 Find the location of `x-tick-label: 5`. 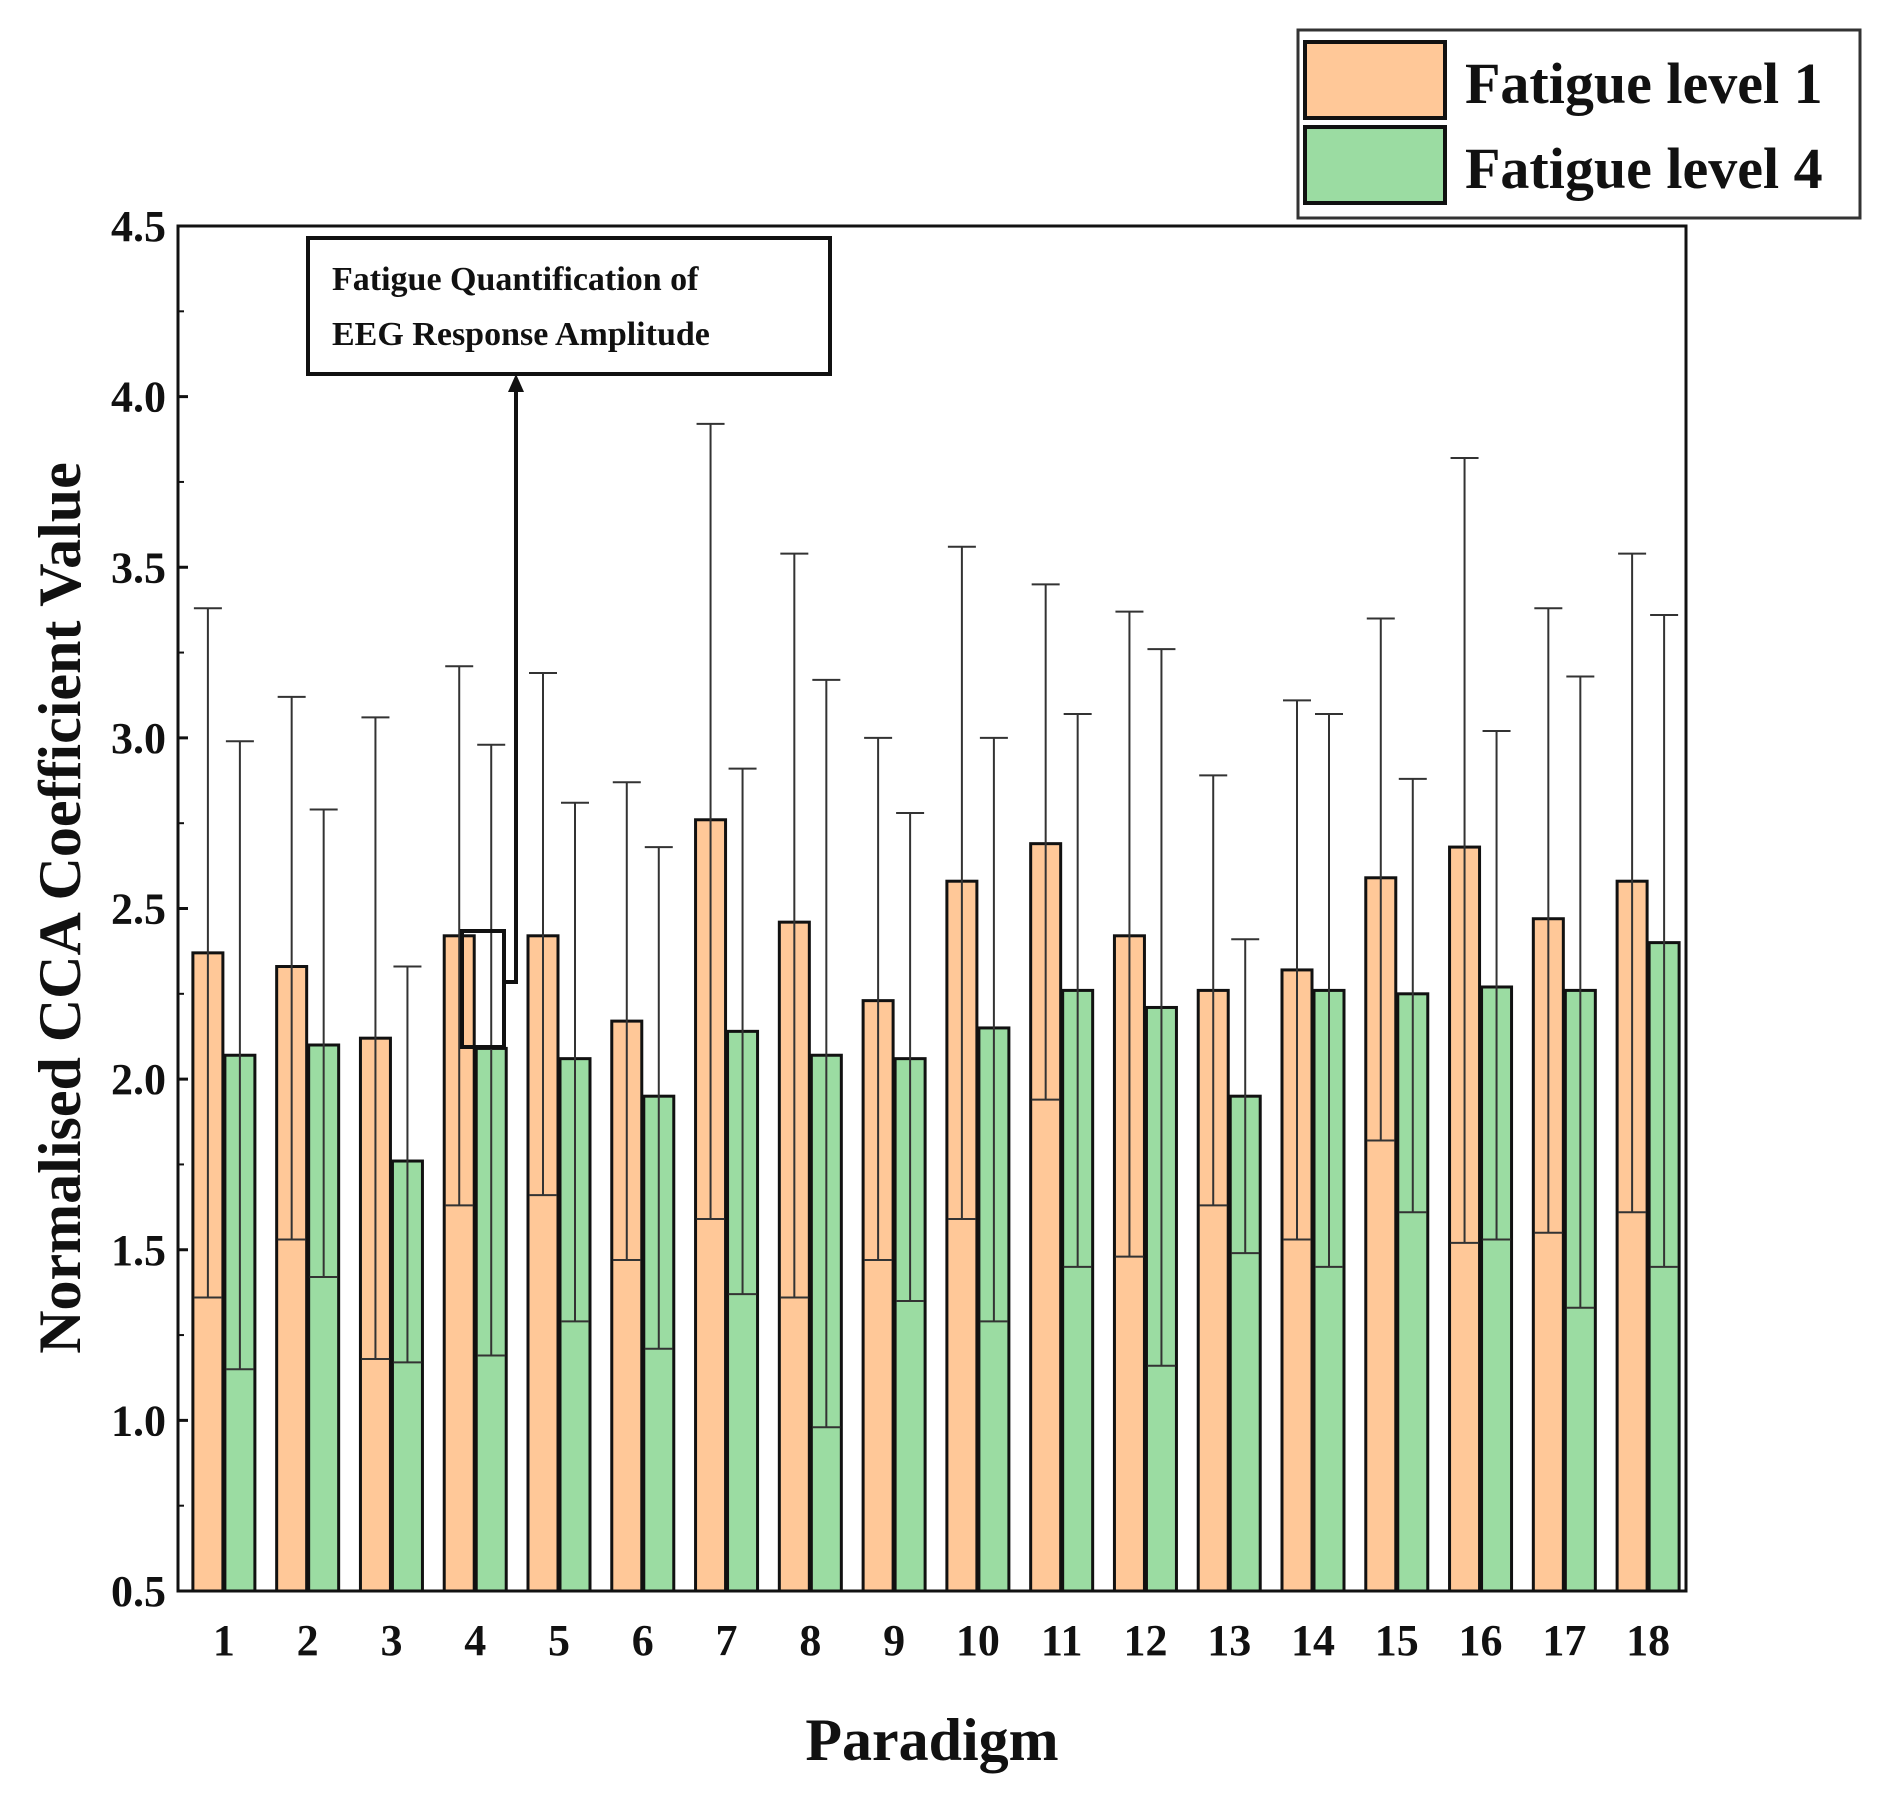

x-tick-label: 5 is located at coordinates (559, 1640).